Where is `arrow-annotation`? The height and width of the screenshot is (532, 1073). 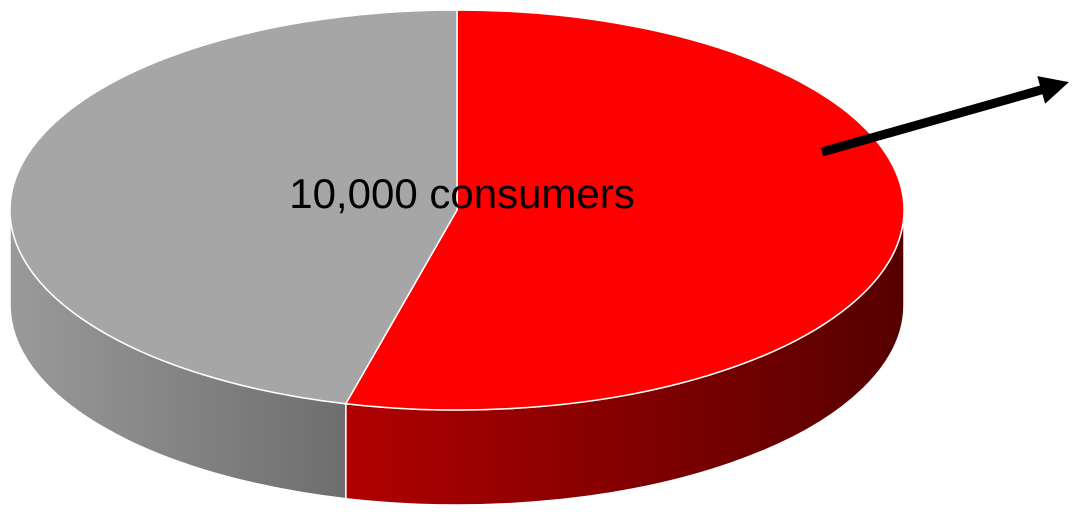 arrow-annotation is located at coordinates (944, 116).